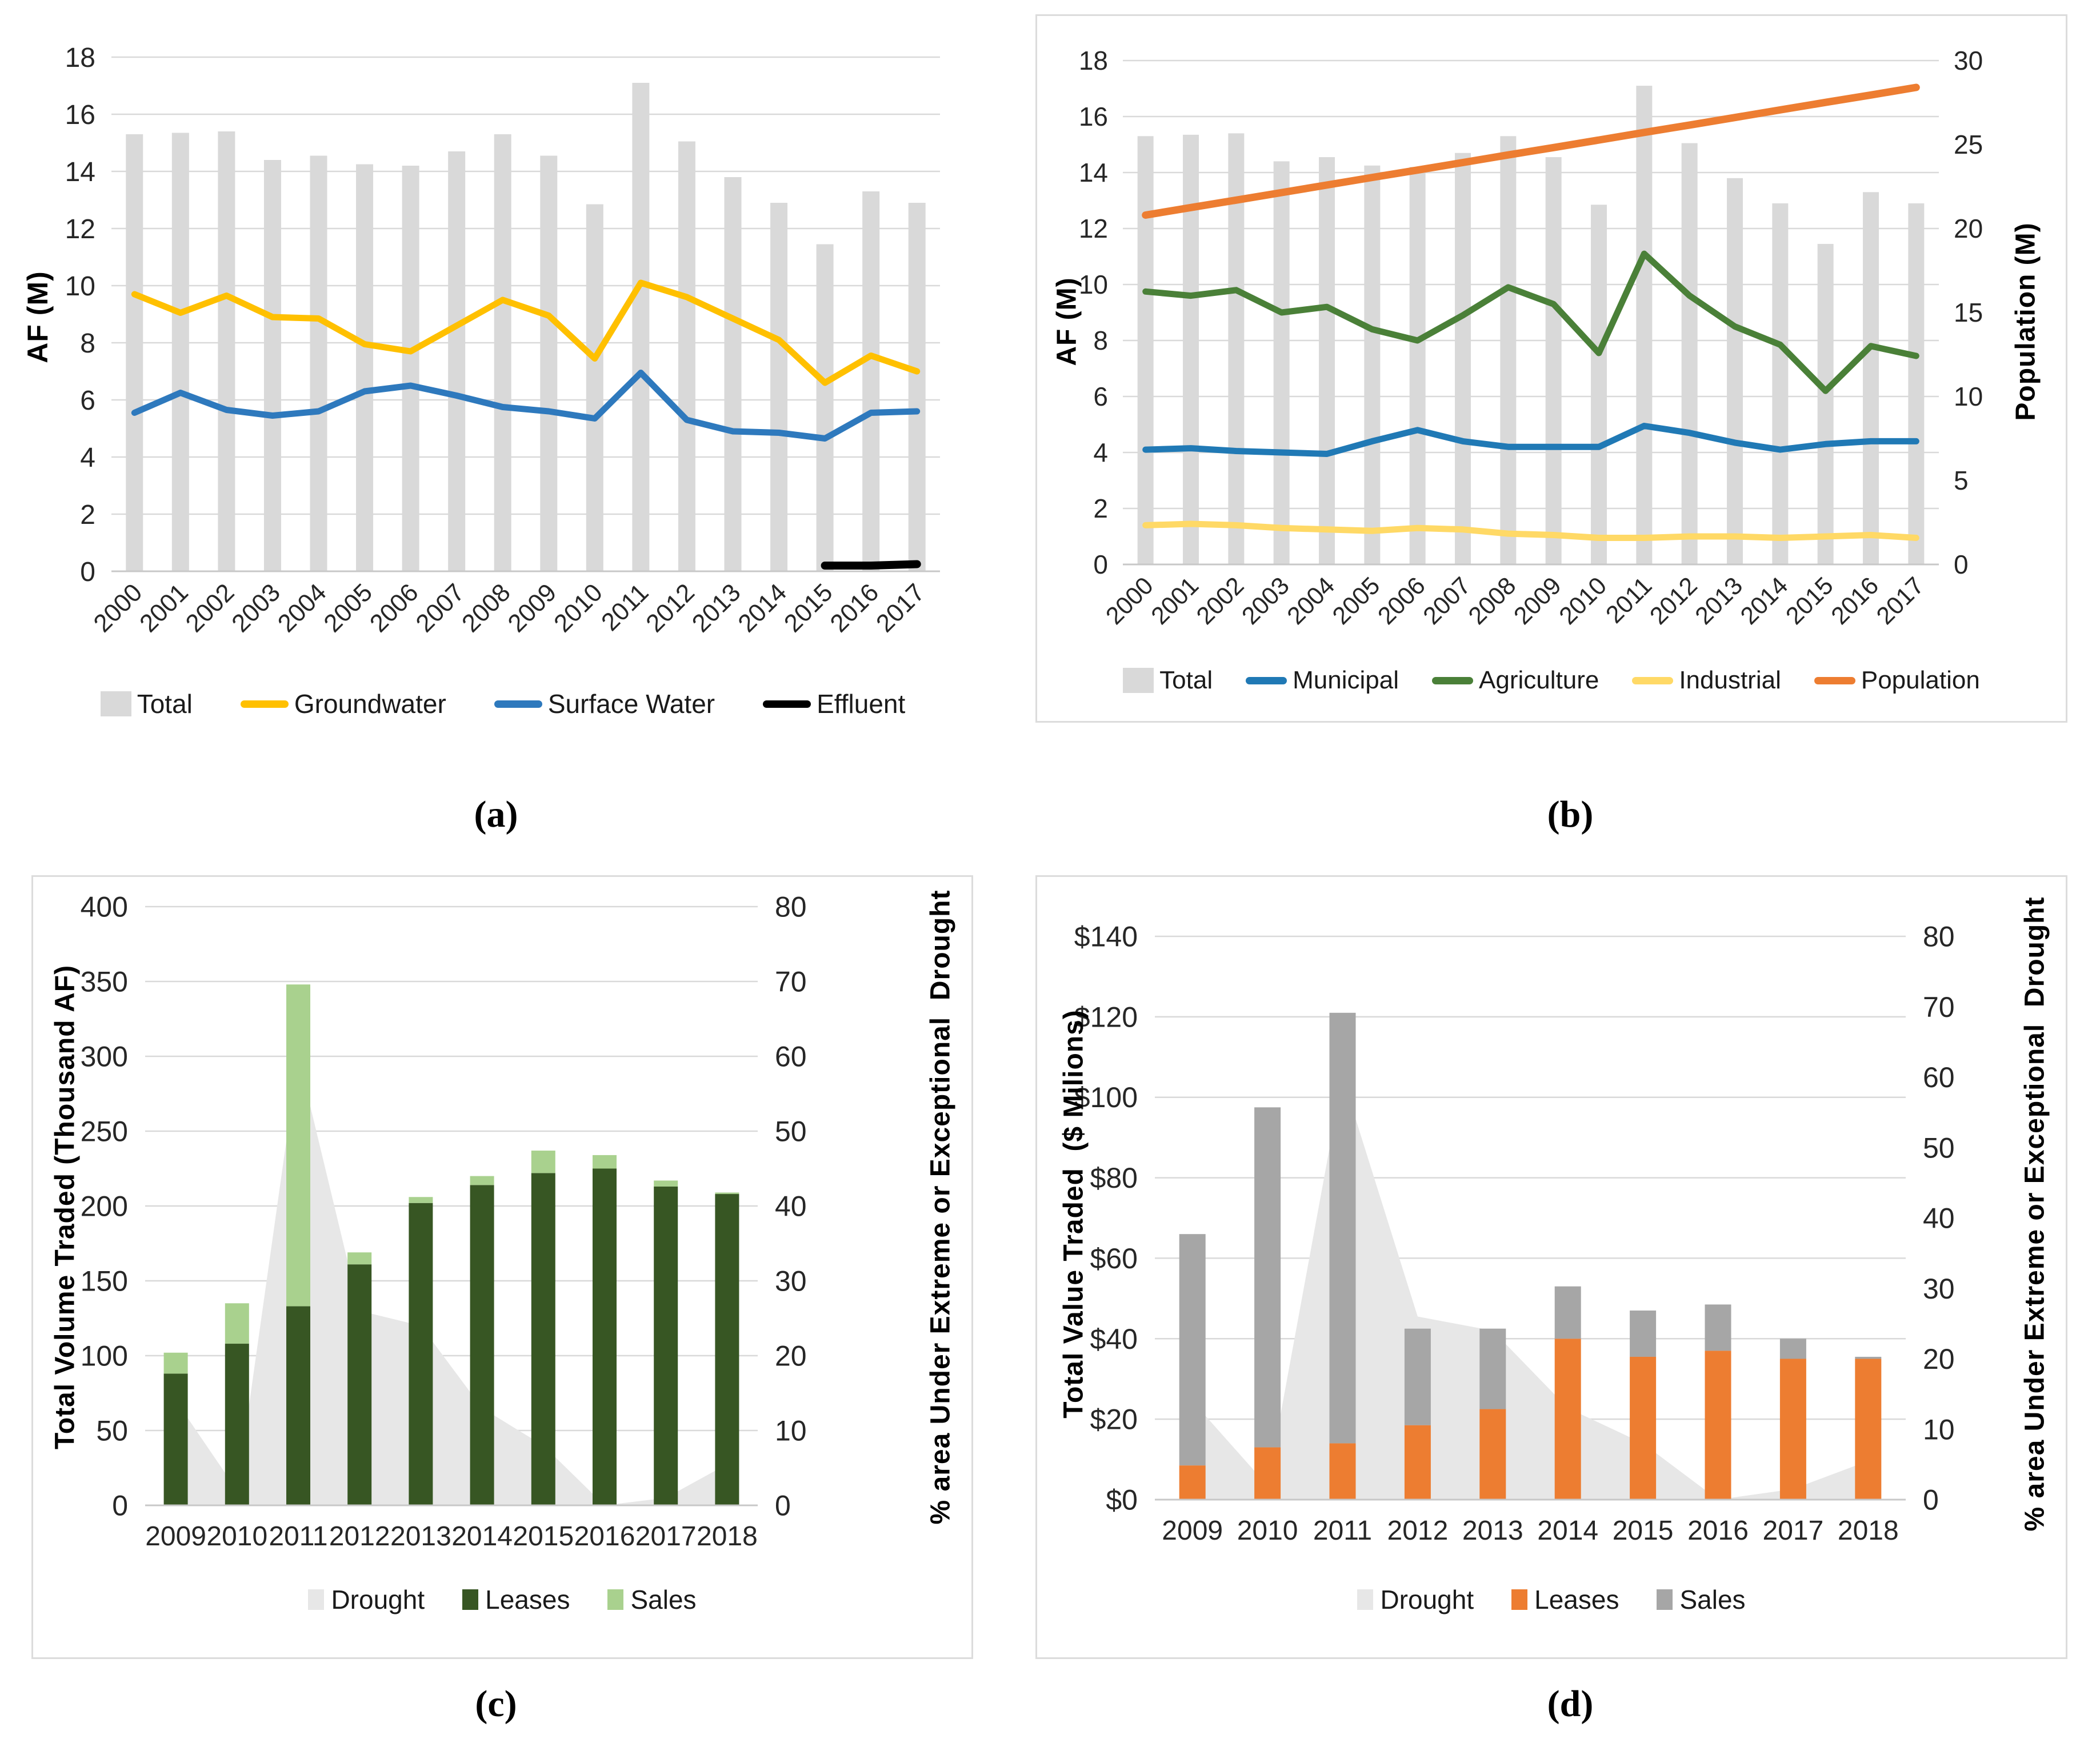 Image resolution: width=2100 pixels, height=1739 pixels. Describe the element at coordinates (527, 1599) in the screenshot. I see `legend-label: Leases` at that location.